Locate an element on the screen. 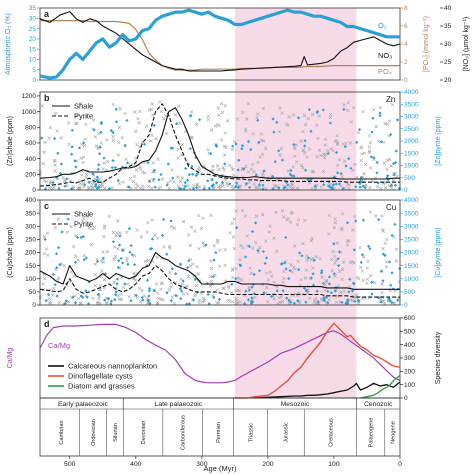 The image size is (474, 474). c-right-axis-tick-label: 3000 is located at coordinates (411, 226).